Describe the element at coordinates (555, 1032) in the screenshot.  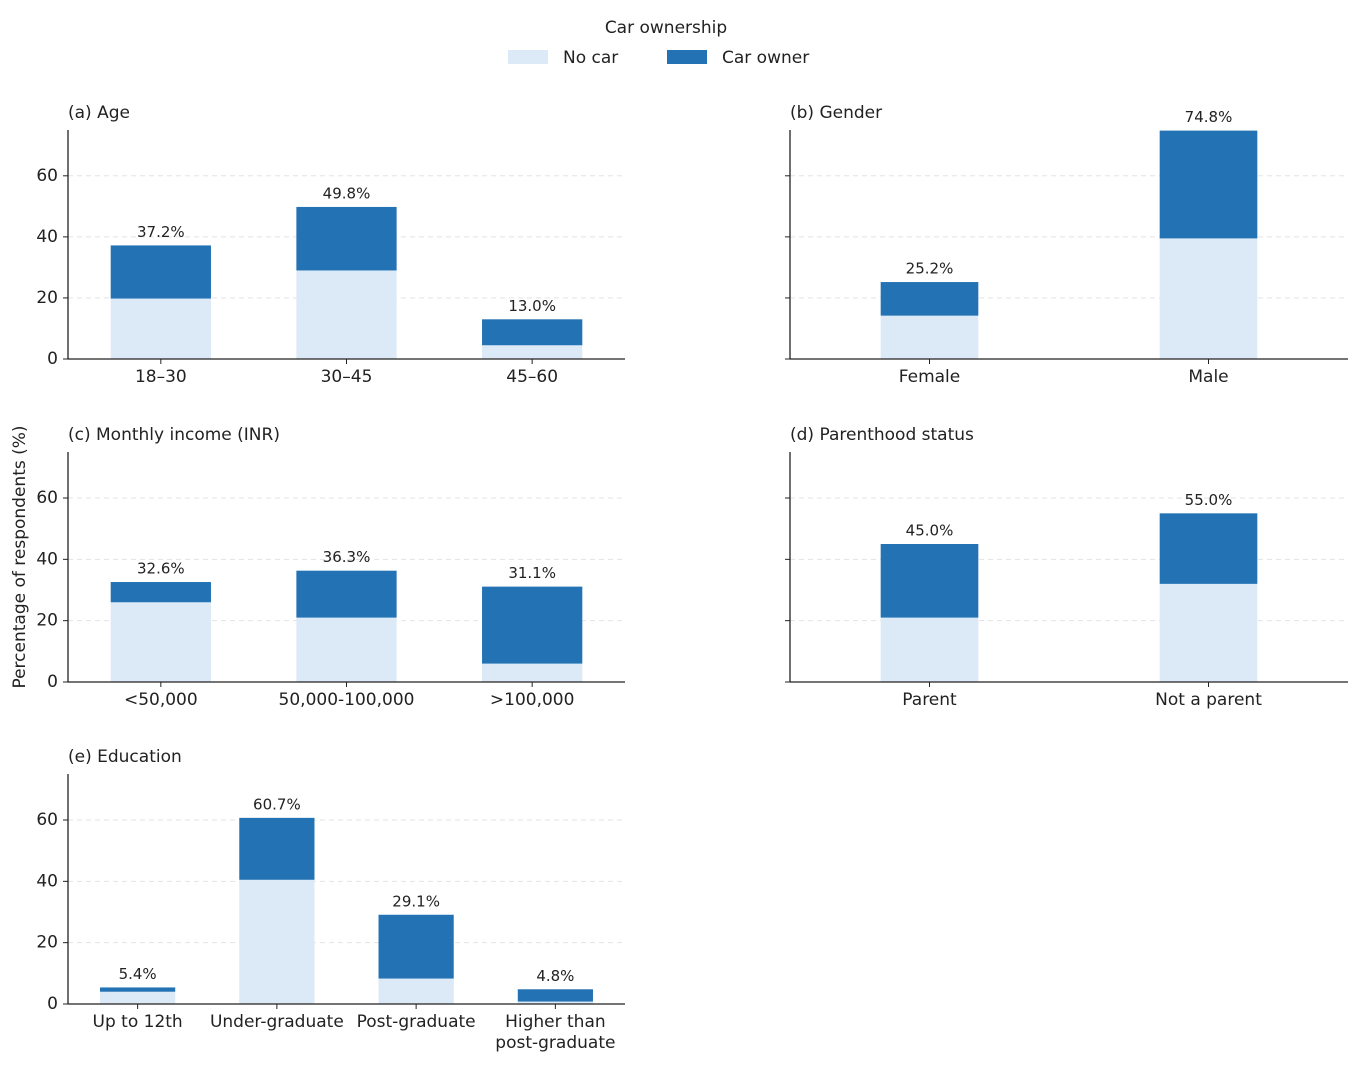
I see `x-tick-label: Higher than post-graduate` at that location.